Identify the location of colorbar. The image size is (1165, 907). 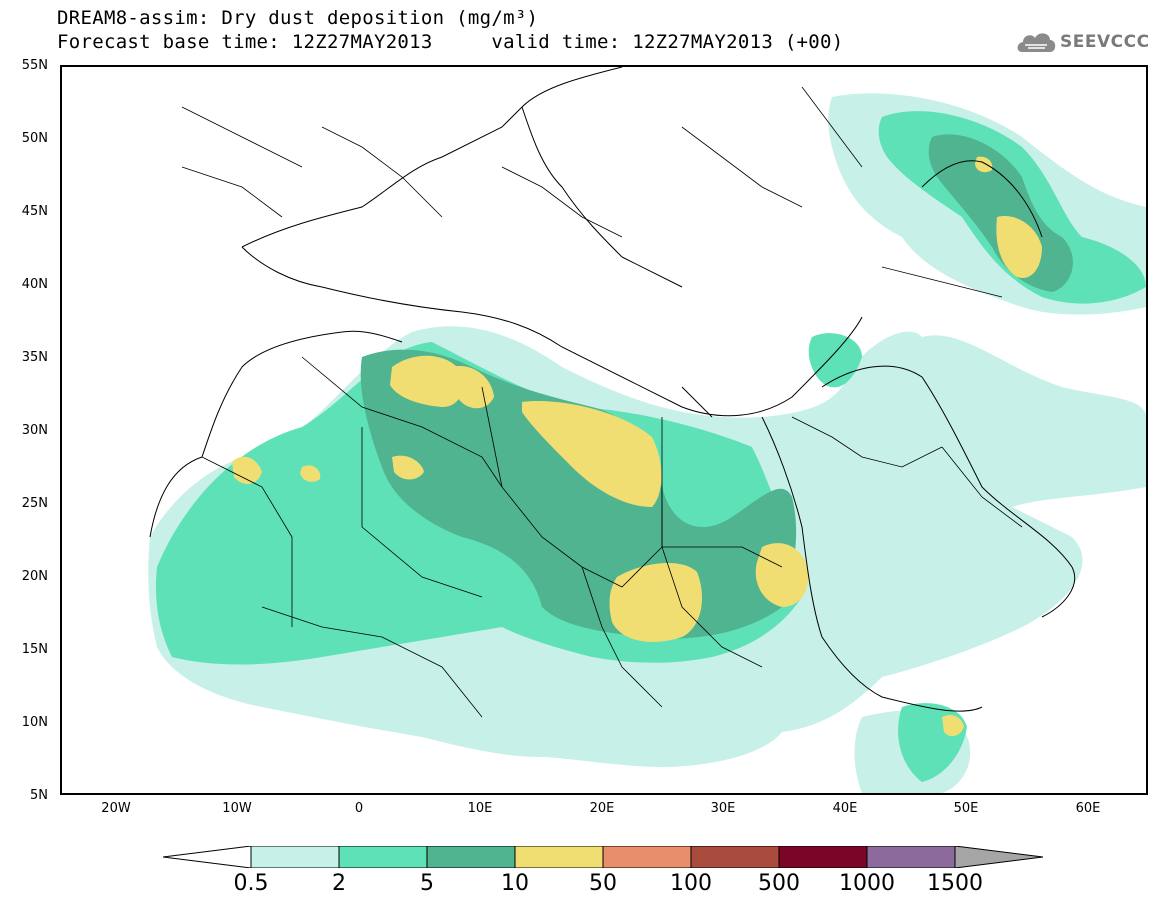
(603, 857).